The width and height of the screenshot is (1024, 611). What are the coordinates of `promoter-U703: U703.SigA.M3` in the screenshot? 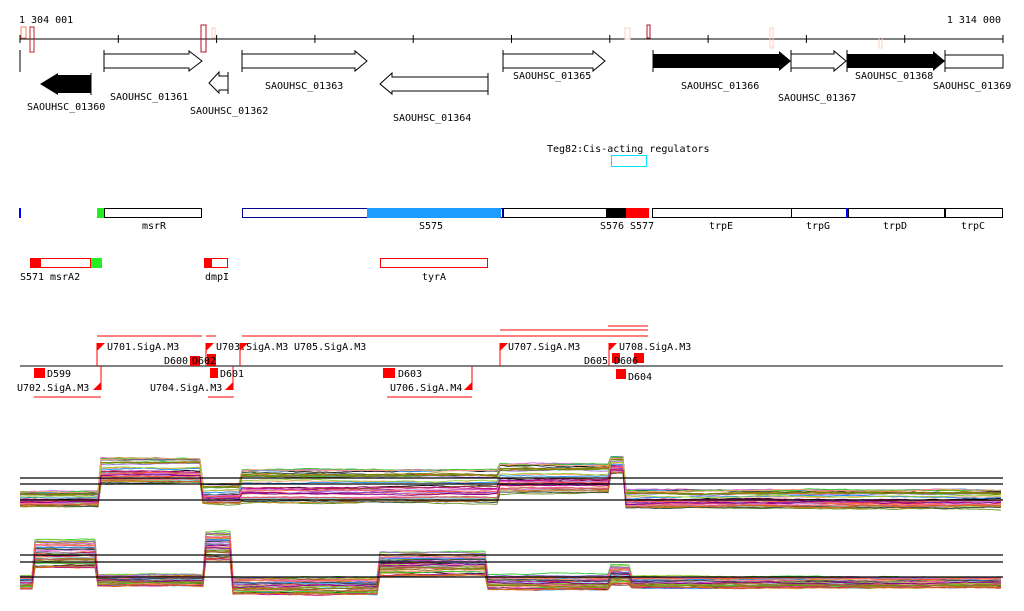 It's located at (252, 347).